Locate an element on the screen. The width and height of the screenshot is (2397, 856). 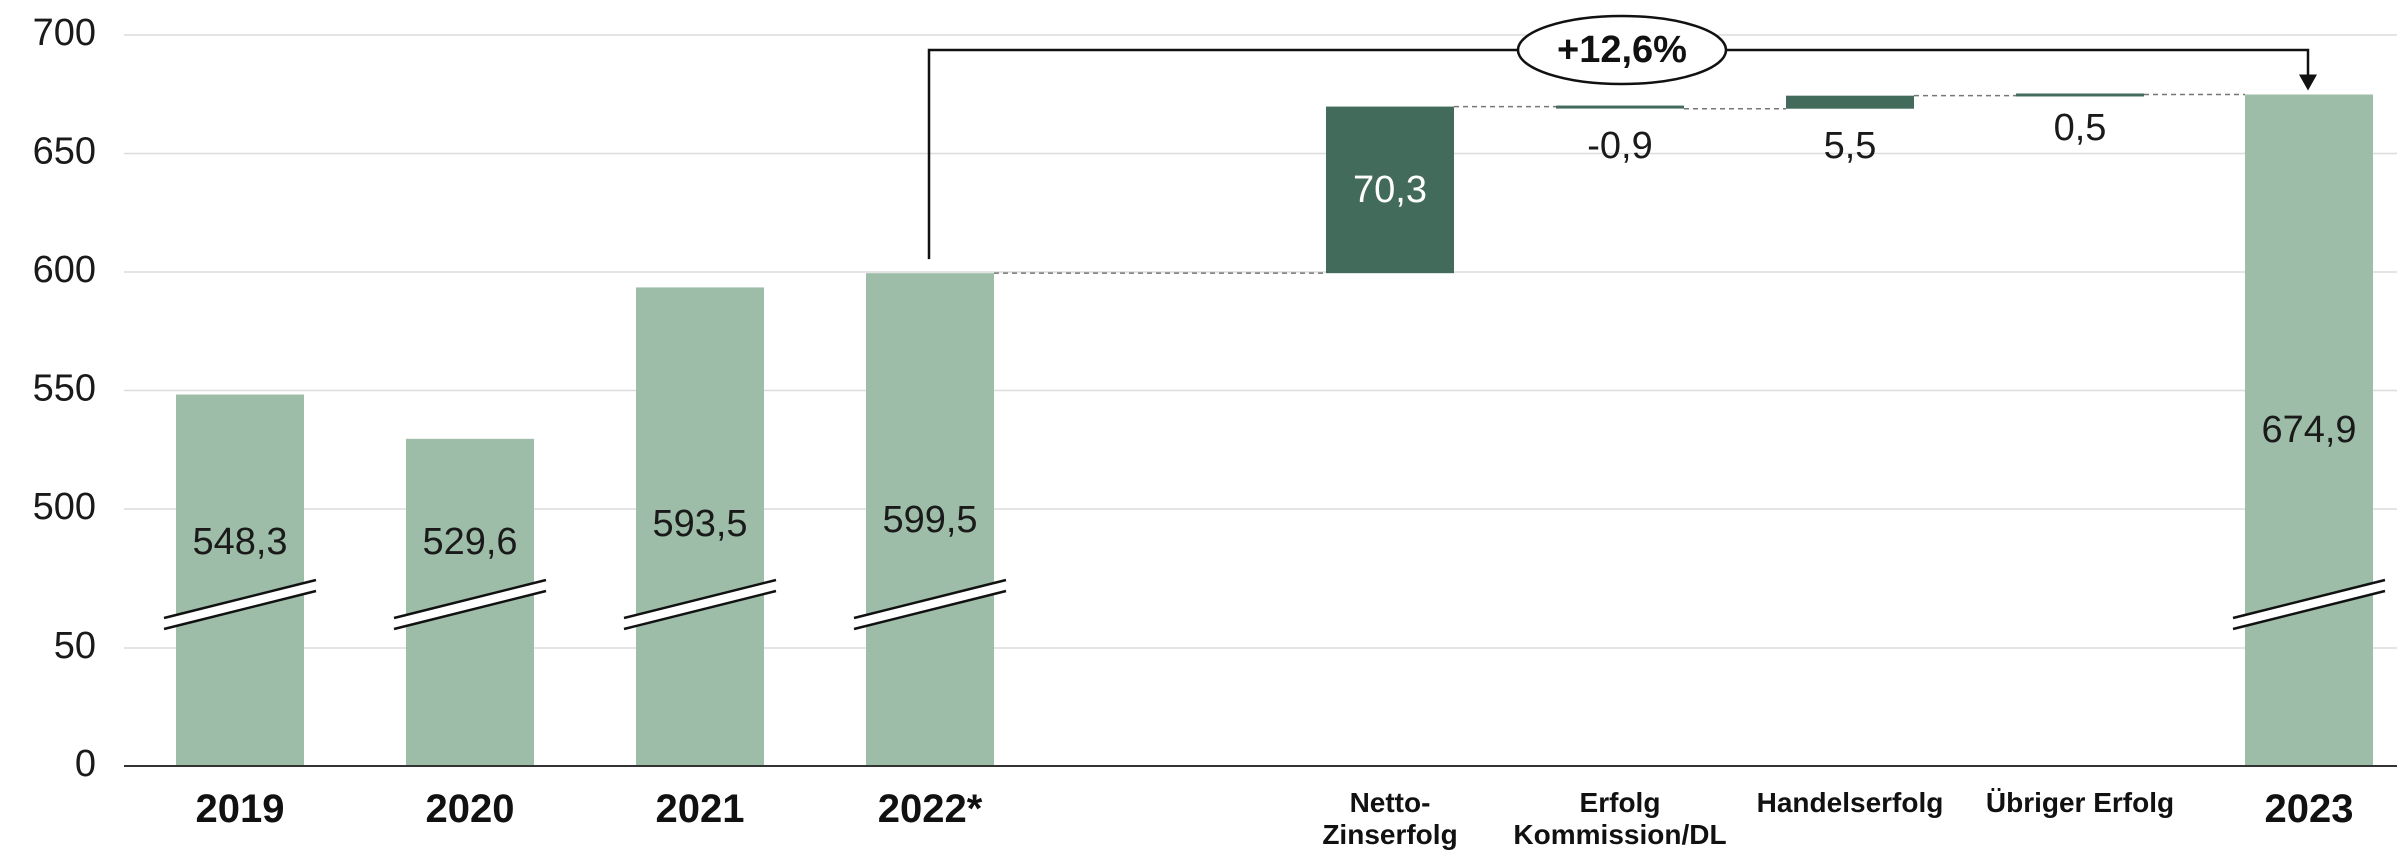
category-label: Kommission/DL is located at coordinates (1619, 834).